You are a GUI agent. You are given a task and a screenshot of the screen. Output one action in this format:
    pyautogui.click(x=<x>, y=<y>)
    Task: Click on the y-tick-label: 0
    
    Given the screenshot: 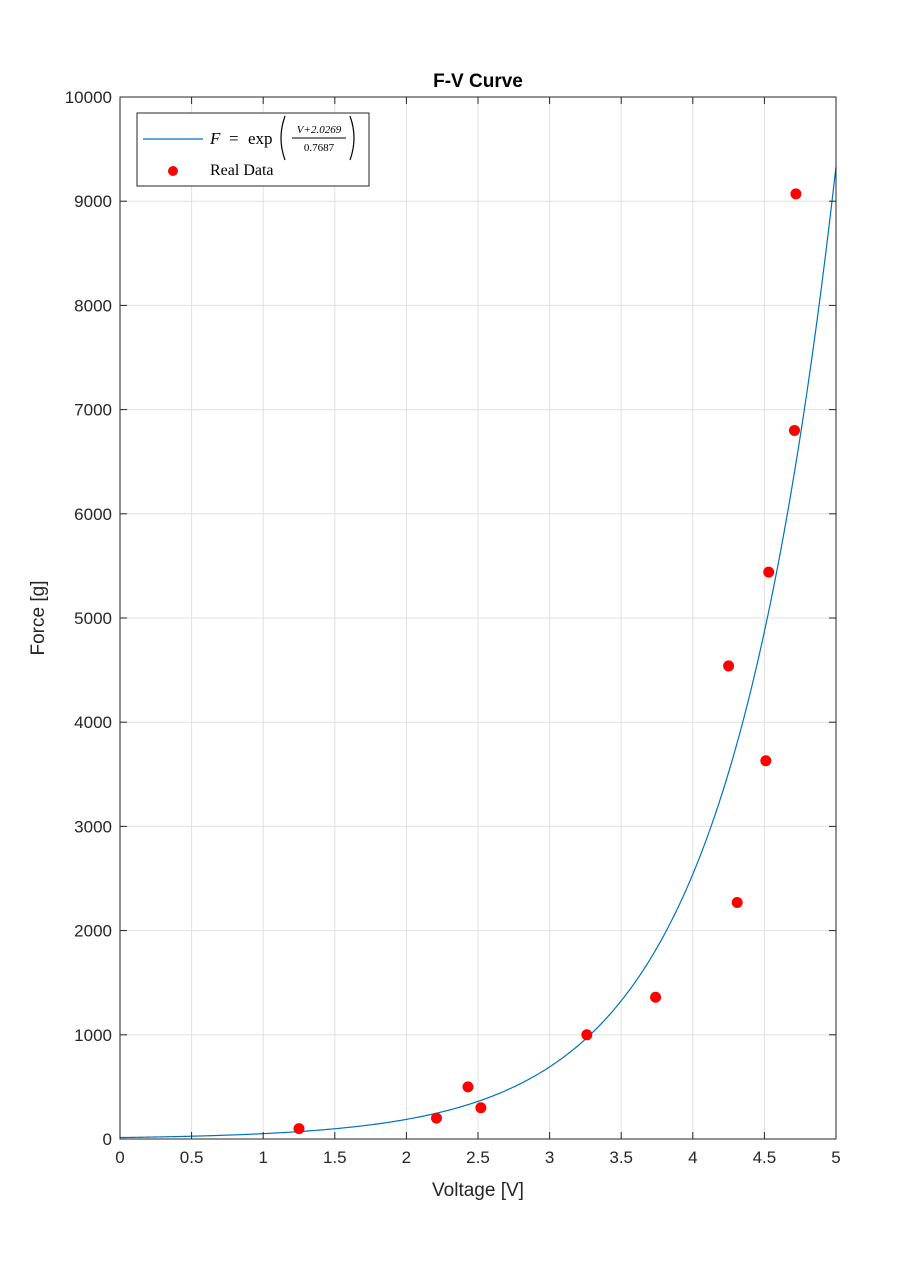 What is the action you would take?
    pyautogui.click(x=107, y=1139)
    